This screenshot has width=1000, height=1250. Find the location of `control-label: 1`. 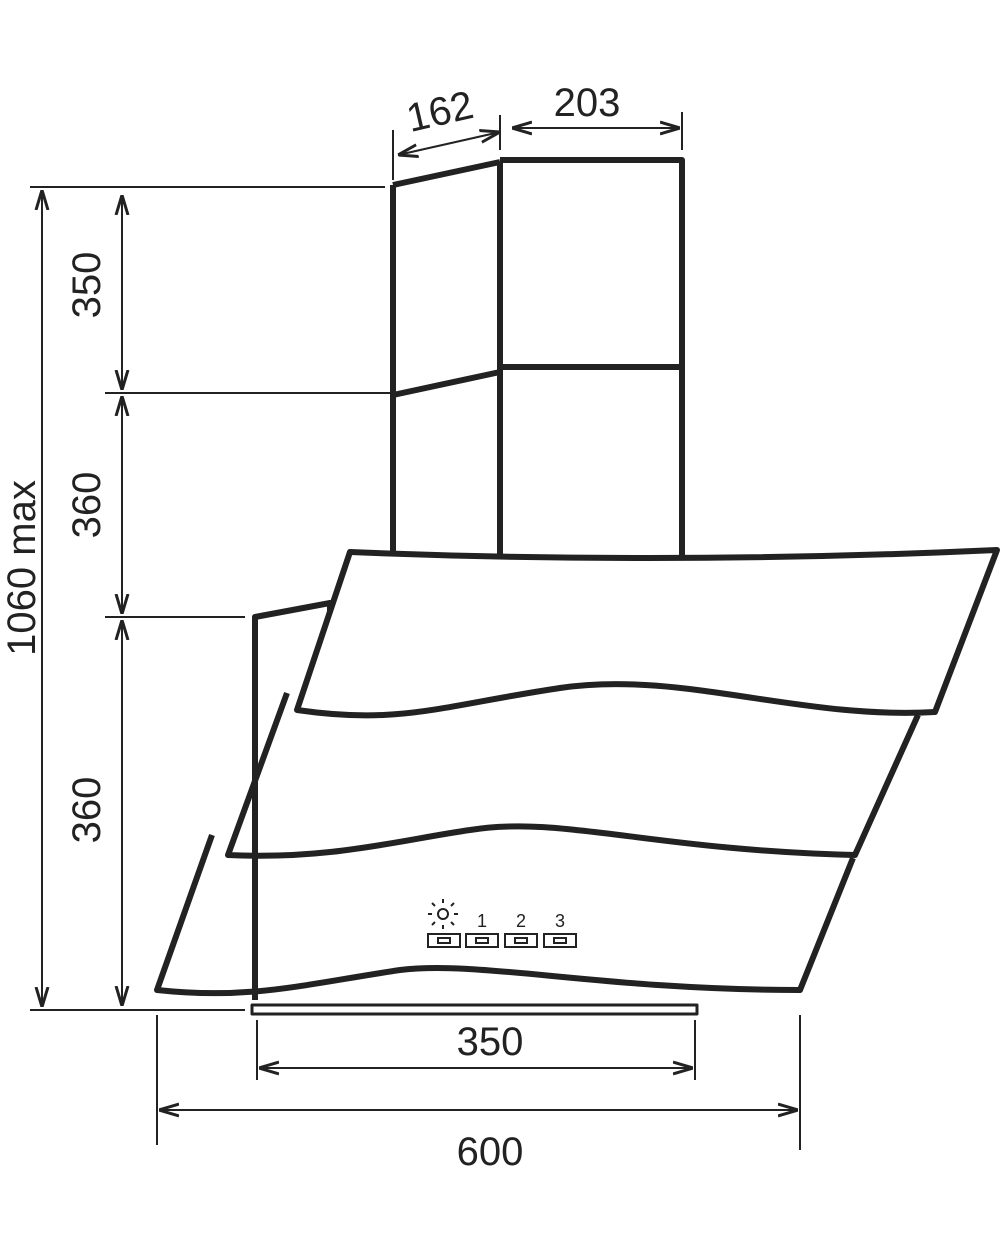

control-label: 1 is located at coordinates (482, 921).